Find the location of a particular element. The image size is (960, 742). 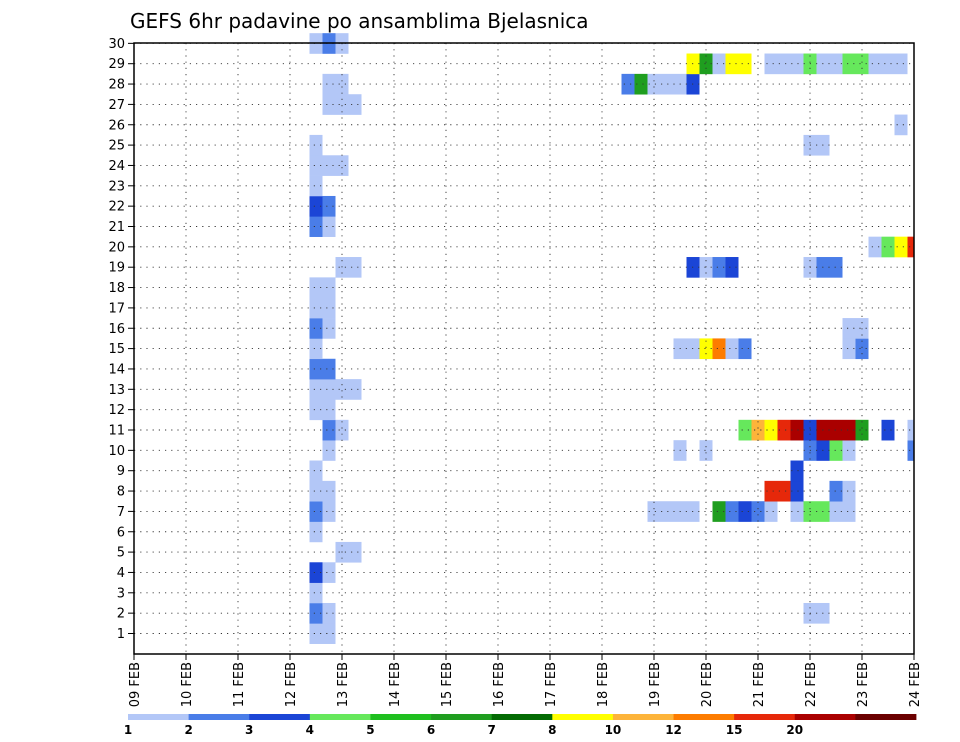

y-tick-label: 4 is located at coordinates (121, 573).